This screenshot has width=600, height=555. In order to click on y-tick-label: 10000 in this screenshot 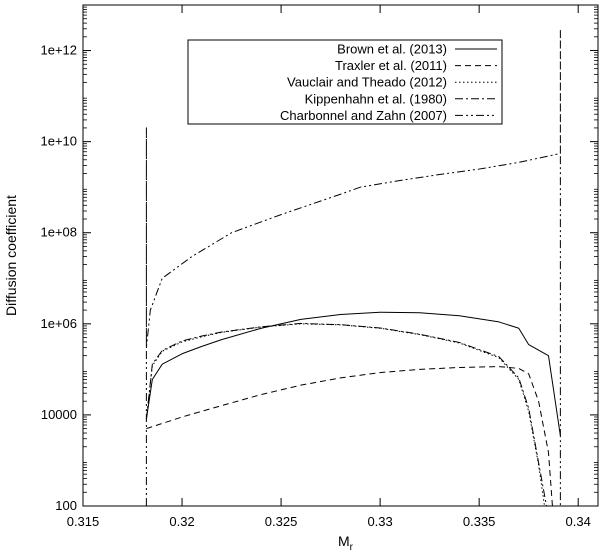, I will do `click(59, 414)`.